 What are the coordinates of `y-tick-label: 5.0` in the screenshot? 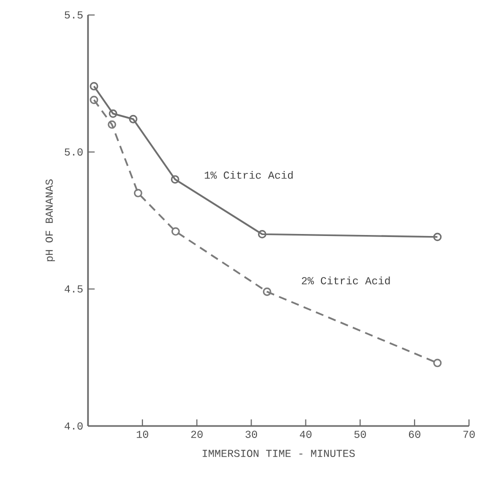 It's located at (73, 152).